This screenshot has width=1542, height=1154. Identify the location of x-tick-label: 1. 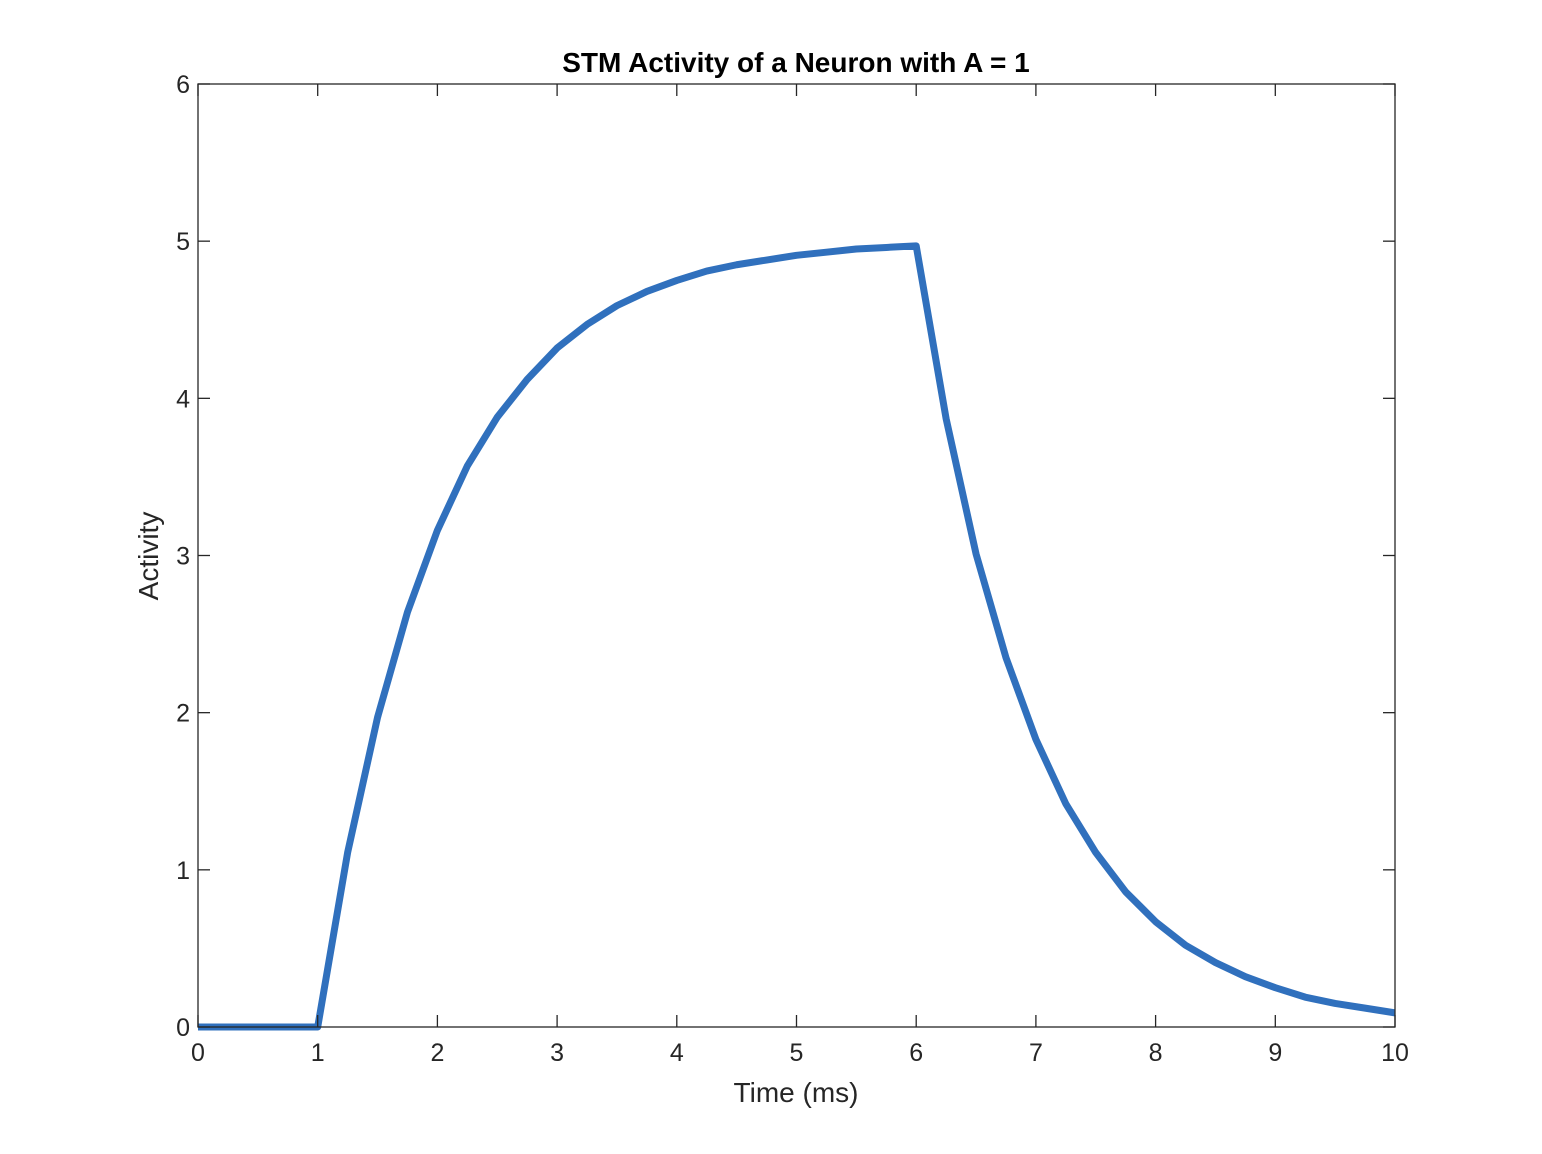
(318, 1053).